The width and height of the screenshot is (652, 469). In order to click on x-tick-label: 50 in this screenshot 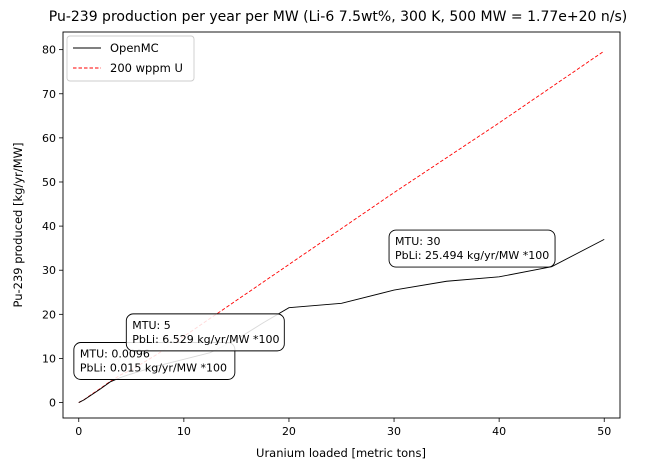, I will do `click(604, 431)`.